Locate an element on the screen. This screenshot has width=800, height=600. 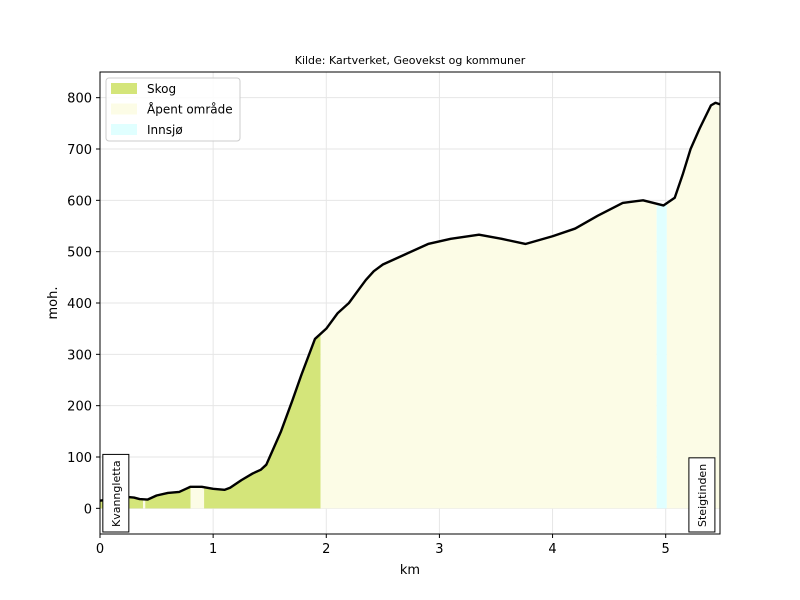
y-tick-label: 300 is located at coordinates (79, 355).